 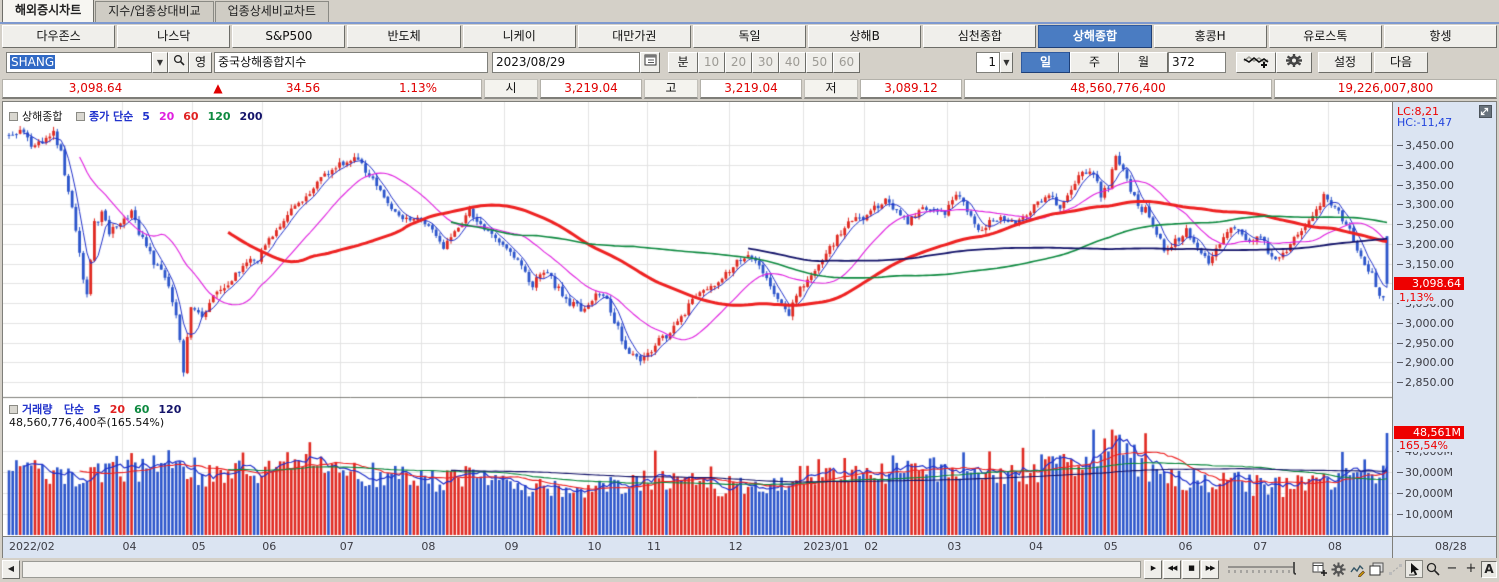 I want to click on trendline-tool-button, so click(x=1395, y=569).